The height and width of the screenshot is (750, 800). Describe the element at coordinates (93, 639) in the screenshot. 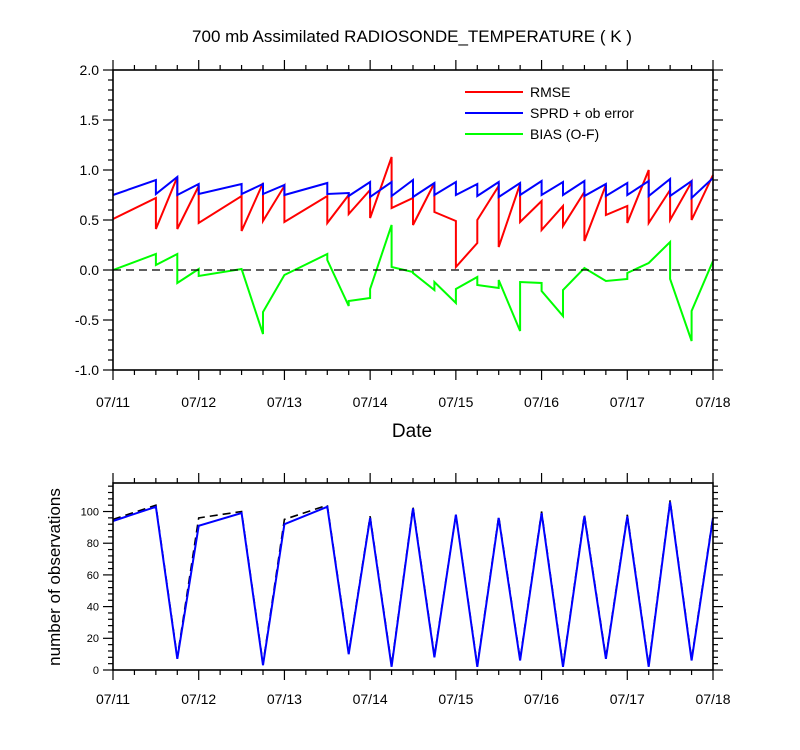

I see `y-tick-label: 20` at that location.